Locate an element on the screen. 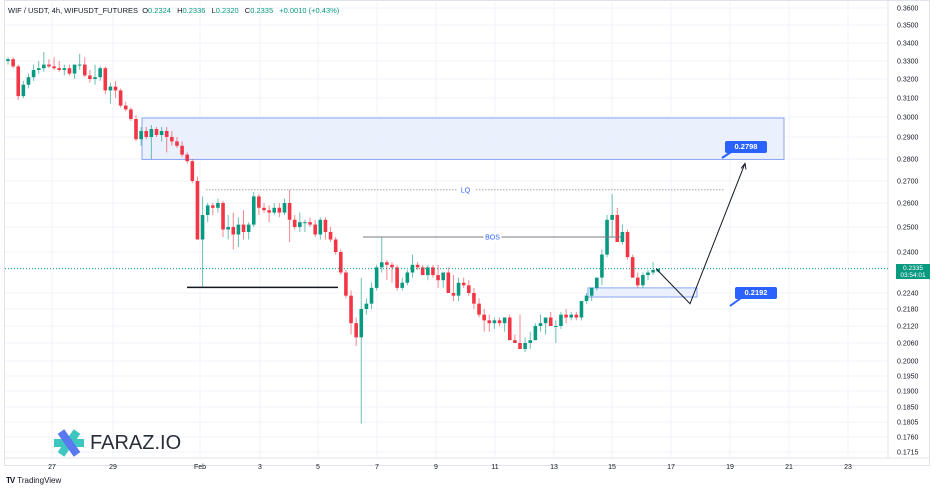 This screenshot has width=936, height=492. faraz-logo: FARAZ.IO is located at coordinates (116, 443).